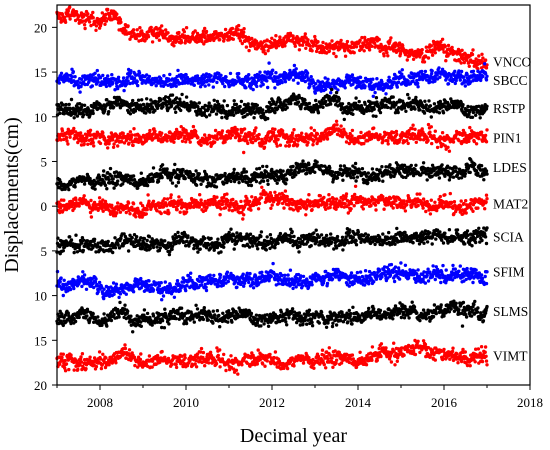 Image resolution: width=550 pixels, height=450 pixels. I want to click on y-tick-label: 15, so click(40, 340).